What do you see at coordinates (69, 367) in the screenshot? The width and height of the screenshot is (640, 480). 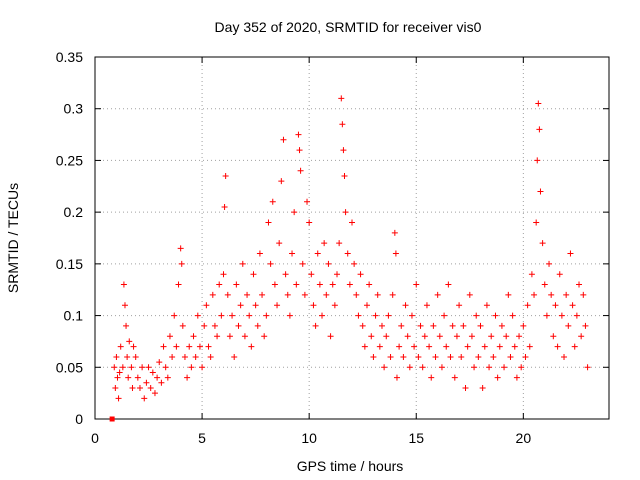 I see `y-tick-label: 0.05` at bounding box center [69, 367].